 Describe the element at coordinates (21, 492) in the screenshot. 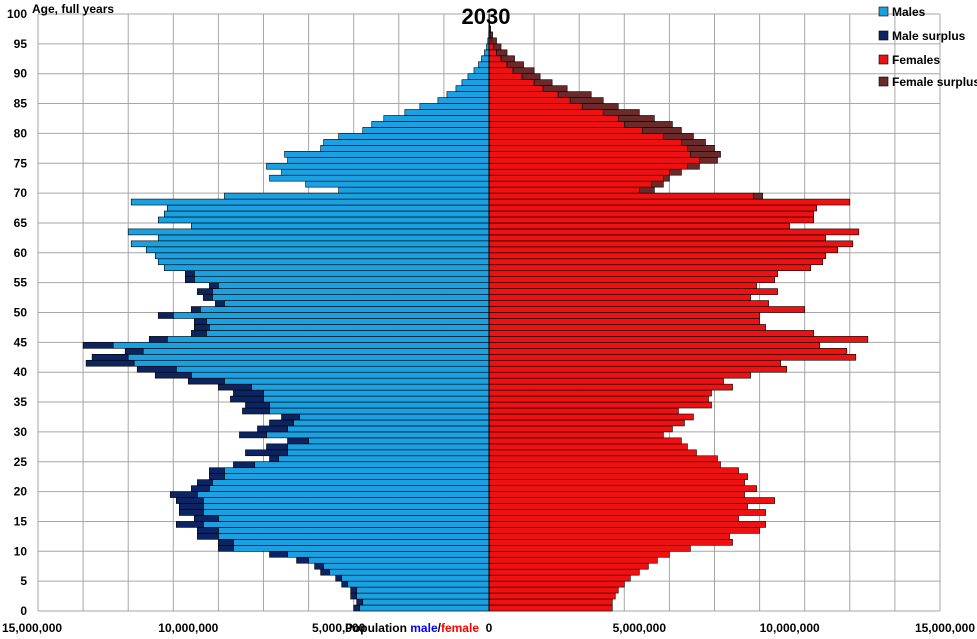

I see `y-tick-label: 20` at that location.